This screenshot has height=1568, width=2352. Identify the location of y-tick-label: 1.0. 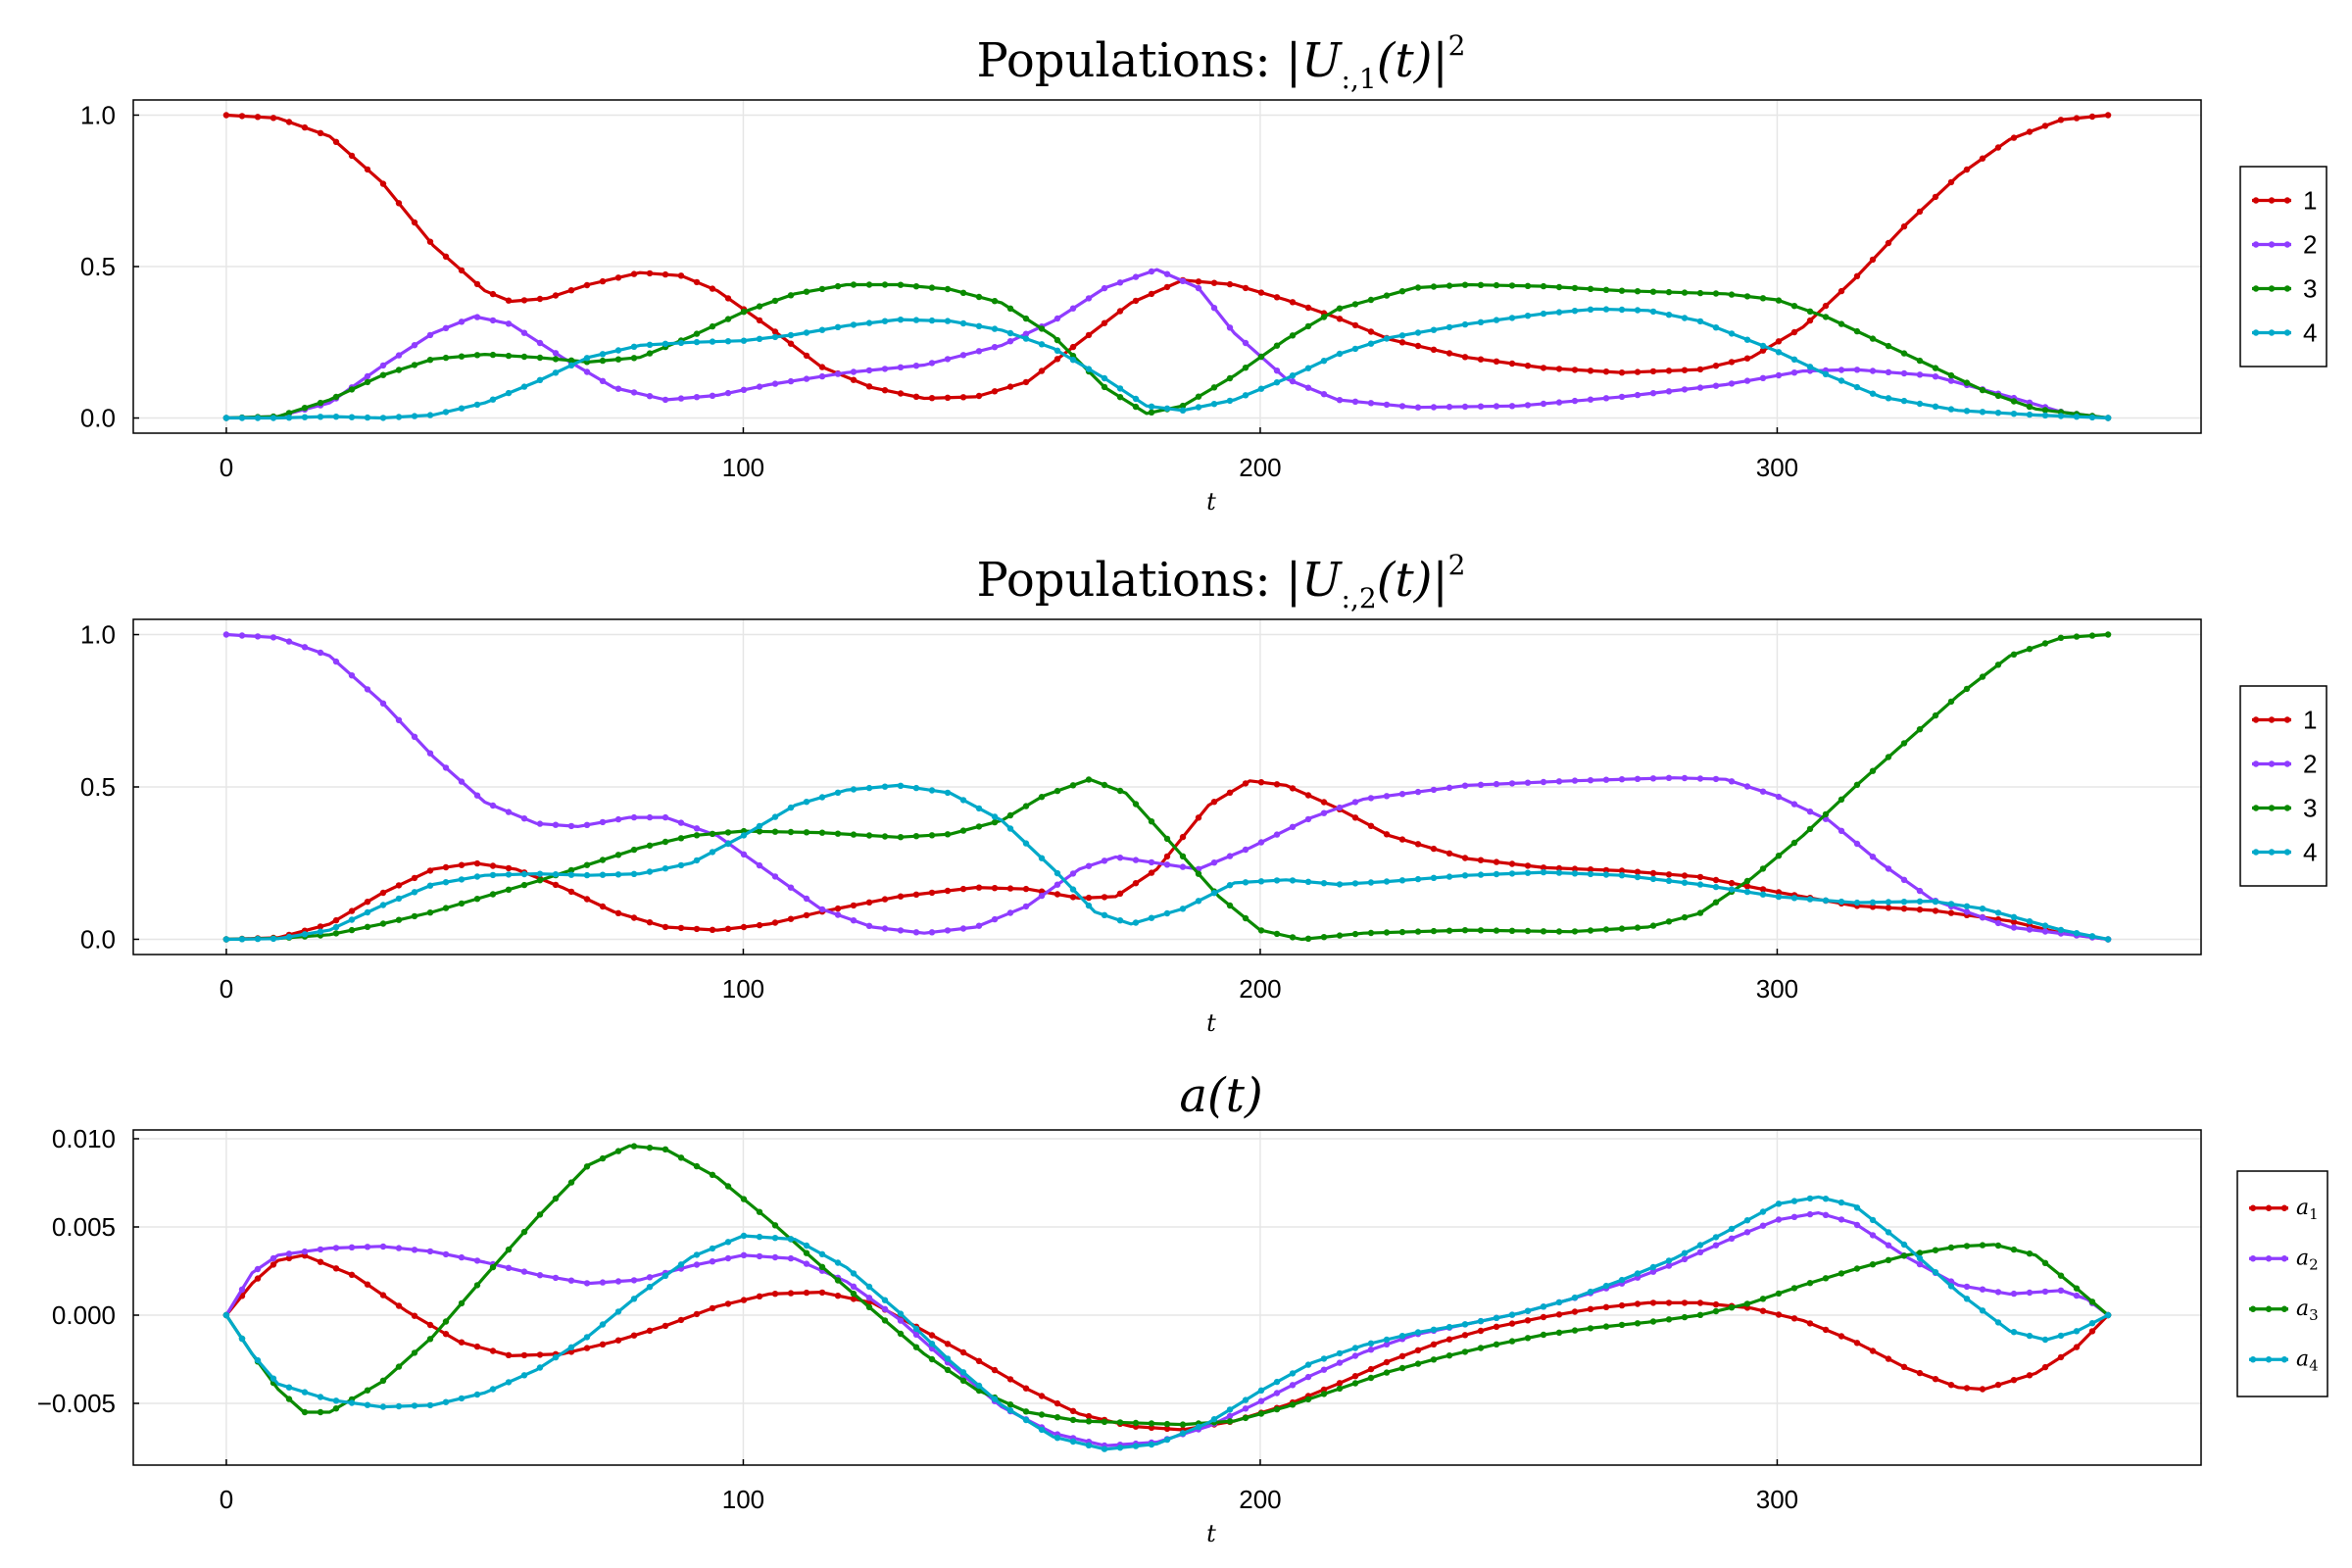
(98, 635).